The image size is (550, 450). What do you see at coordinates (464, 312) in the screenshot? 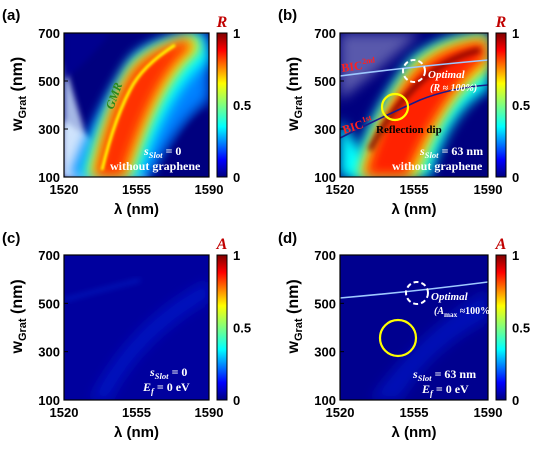
I see `optimal-value-label: (Amax ≈100%)` at bounding box center [464, 312].